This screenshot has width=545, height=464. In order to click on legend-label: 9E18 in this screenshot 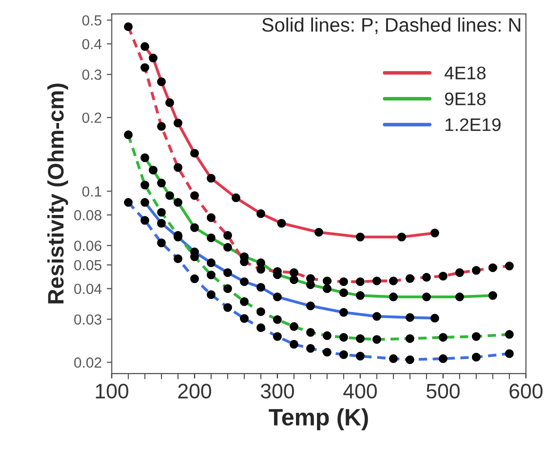, I will do `click(465, 99)`.